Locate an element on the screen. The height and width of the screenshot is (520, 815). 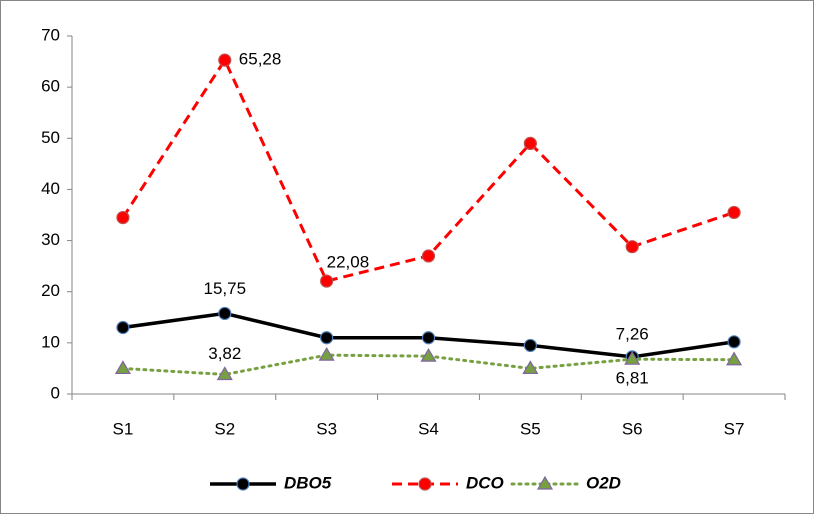
y-tick-label: 40 is located at coordinates (50, 188).